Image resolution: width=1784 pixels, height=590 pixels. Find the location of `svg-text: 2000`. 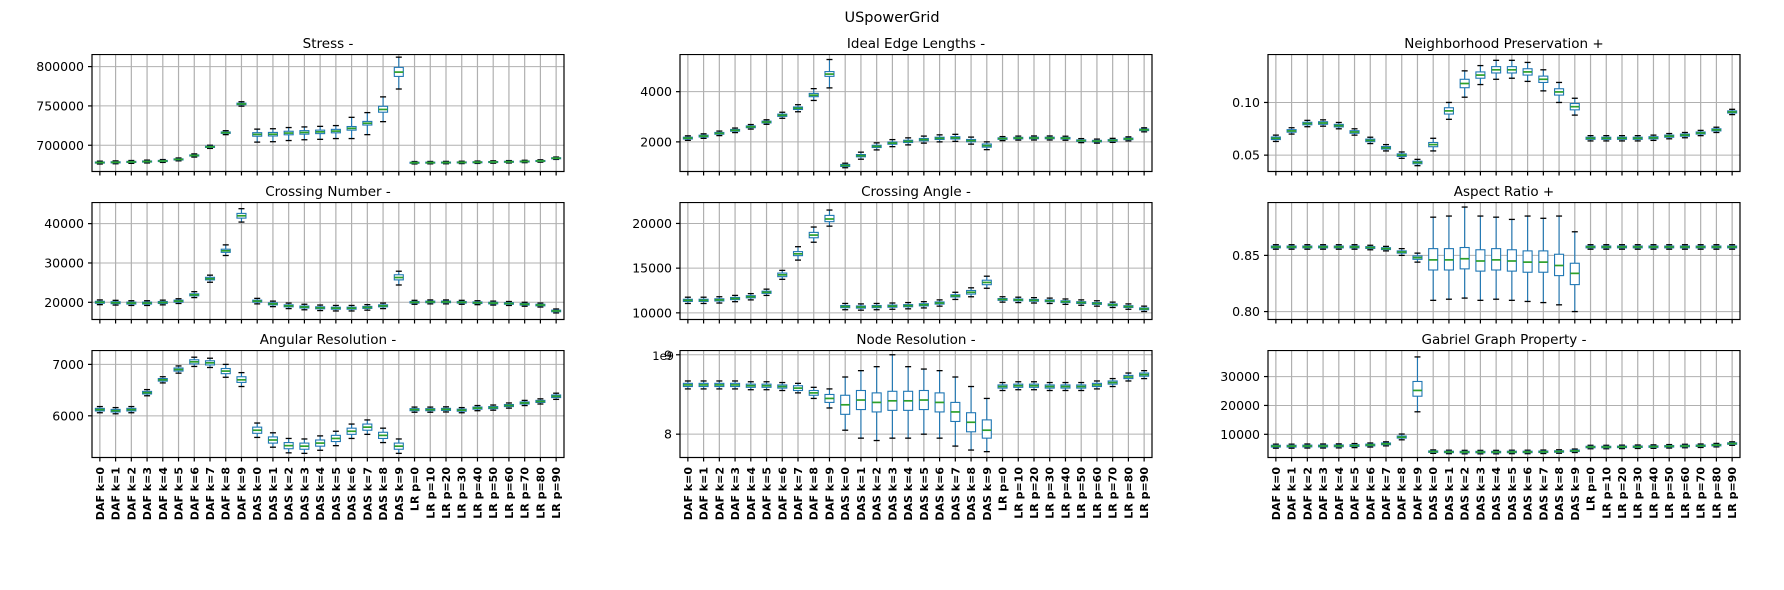

svg-text: 2000 is located at coordinates (656, 141).